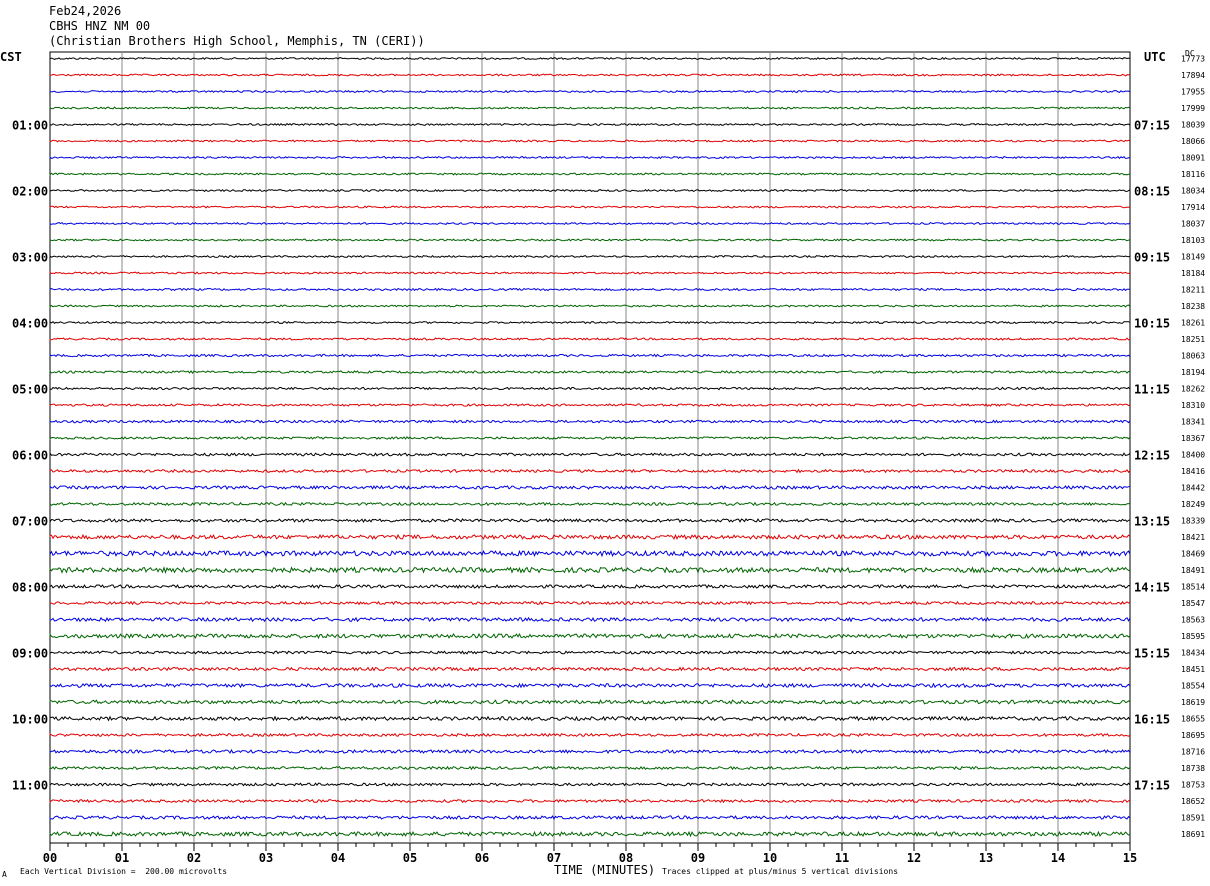 This screenshot has width=1210, height=886. Describe the element at coordinates (1193, 323) in the screenshot. I see `dc-offset-label: 18261` at that location.